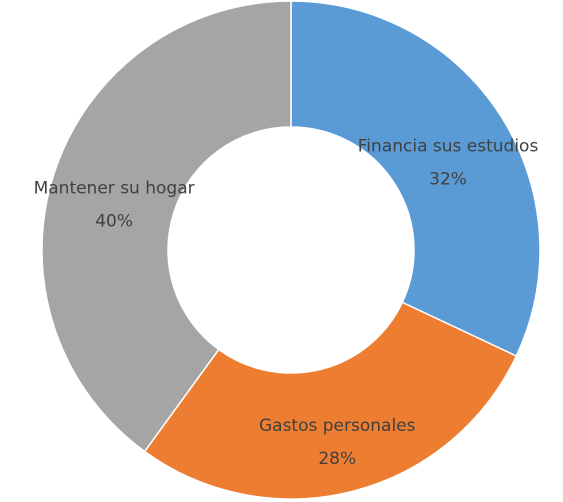 The image size is (563, 502). Describe the element at coordinates (337, 426) in the screenshot. I see `slice-label: Gastos personales` at that location.